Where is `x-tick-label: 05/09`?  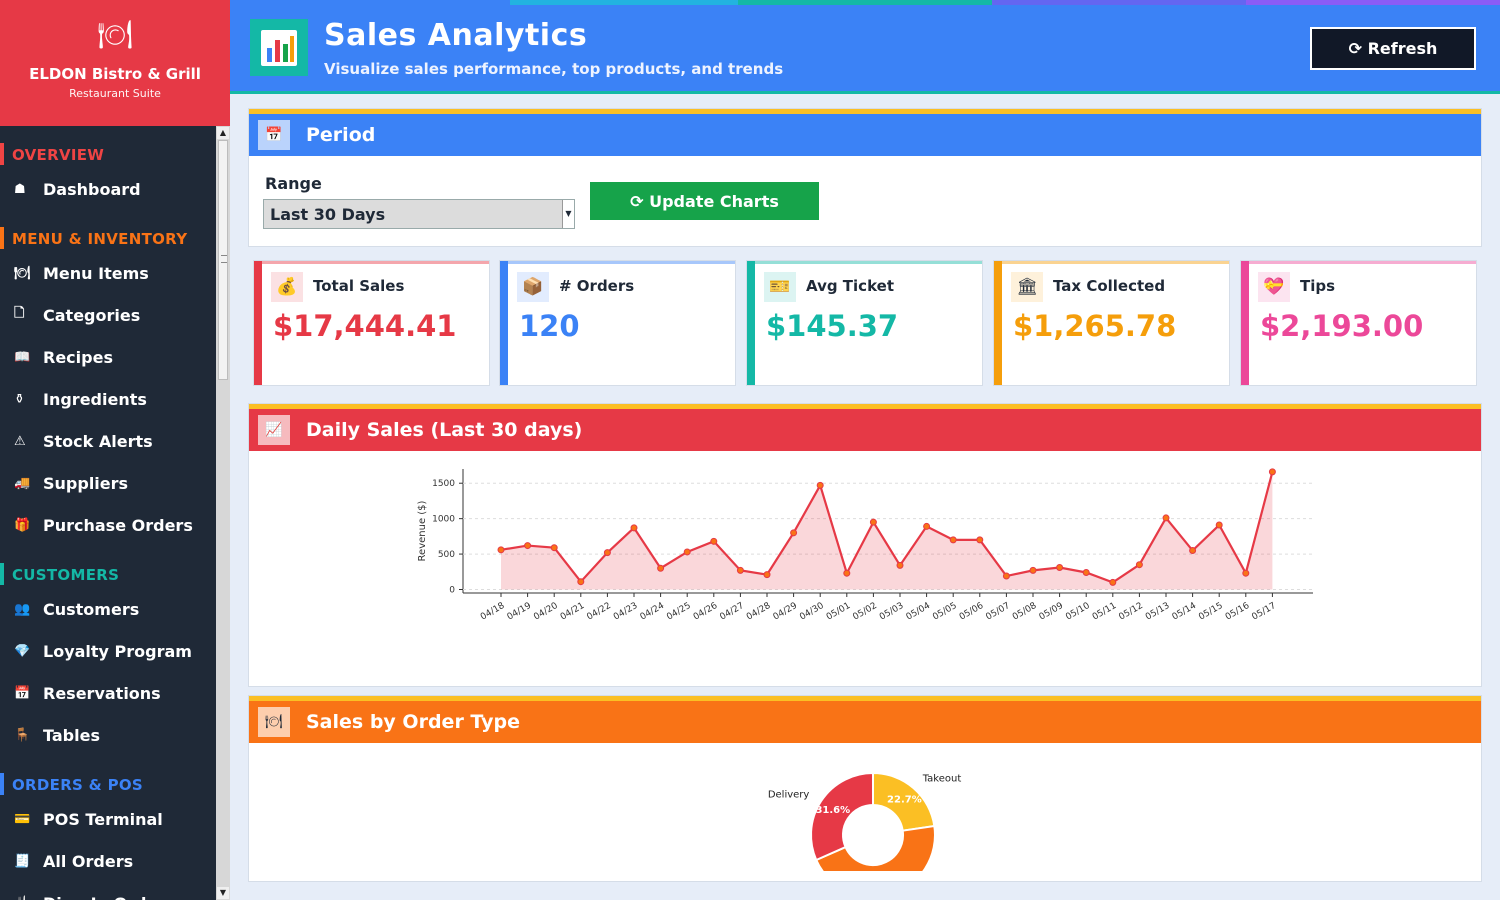 x-tick-label: 05/09 is located at coordinates (1052, 612).